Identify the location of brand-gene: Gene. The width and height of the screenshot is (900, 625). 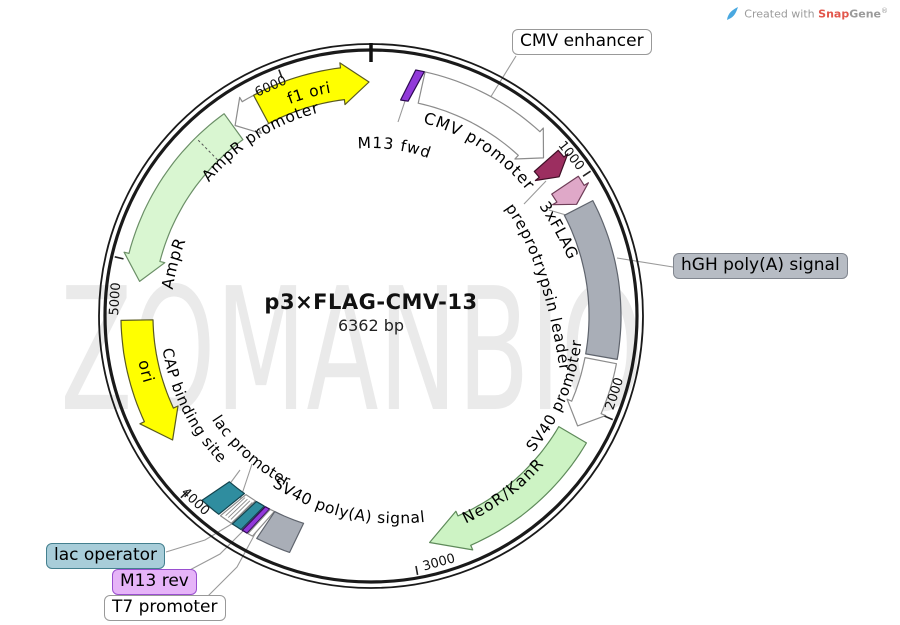
(865, 14).